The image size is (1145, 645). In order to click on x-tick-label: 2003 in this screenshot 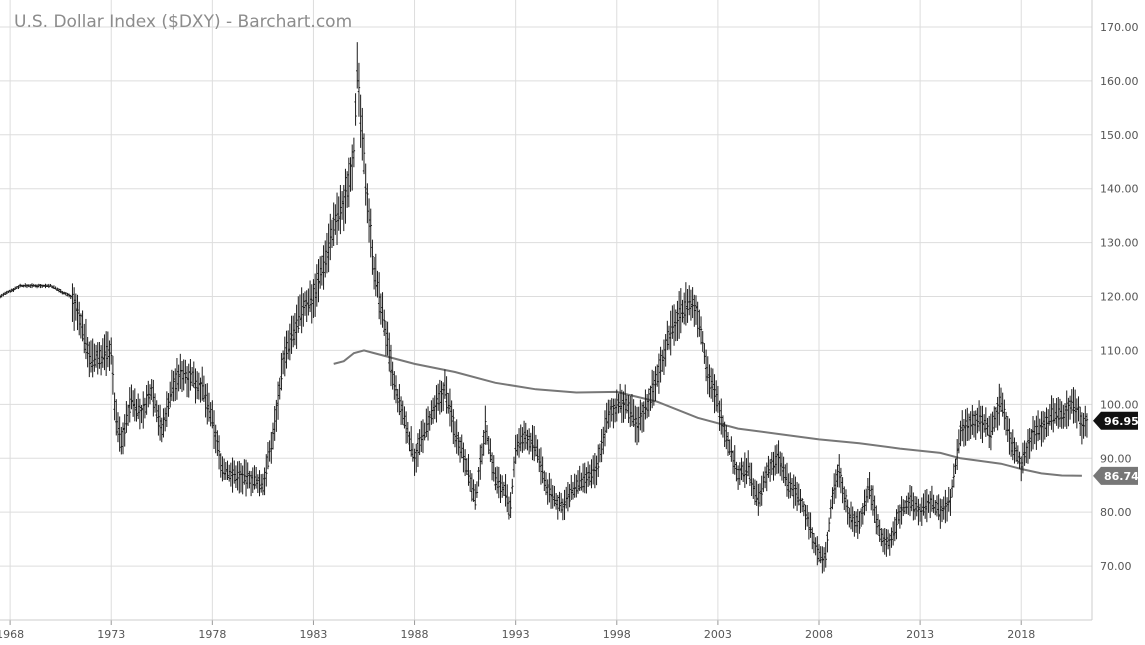, I will do `click(718, 634)`.